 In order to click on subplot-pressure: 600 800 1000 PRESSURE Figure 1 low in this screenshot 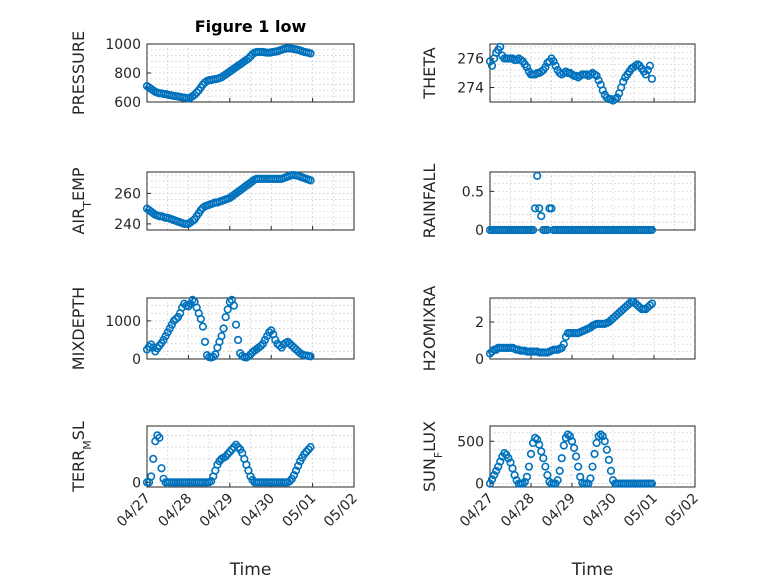, I will do `click(212, 66)`.